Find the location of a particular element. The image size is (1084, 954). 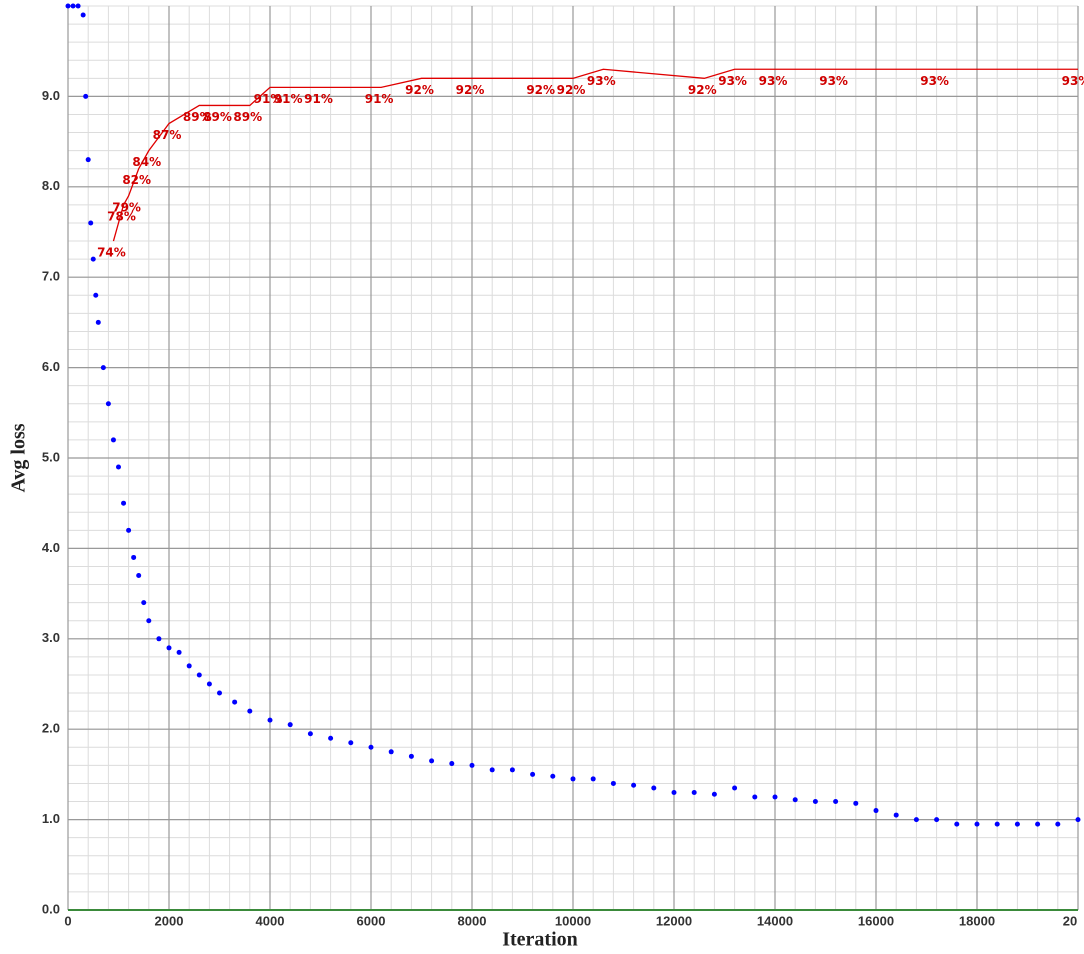

y-tick-label: 3.0 is located at coordinates (51, 637).